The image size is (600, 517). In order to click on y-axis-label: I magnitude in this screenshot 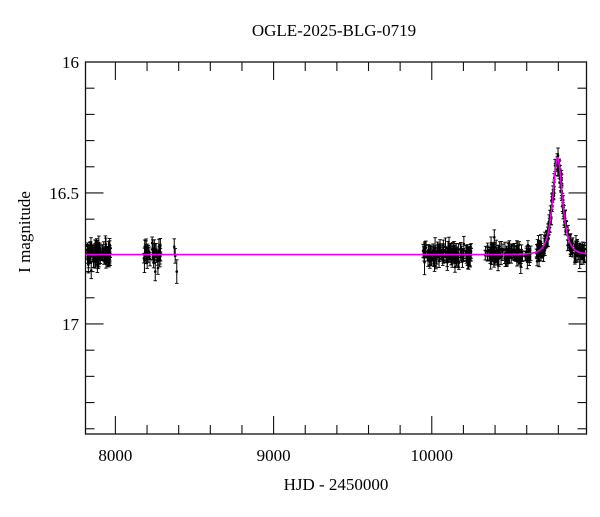, I will do `click(24, 232)`.